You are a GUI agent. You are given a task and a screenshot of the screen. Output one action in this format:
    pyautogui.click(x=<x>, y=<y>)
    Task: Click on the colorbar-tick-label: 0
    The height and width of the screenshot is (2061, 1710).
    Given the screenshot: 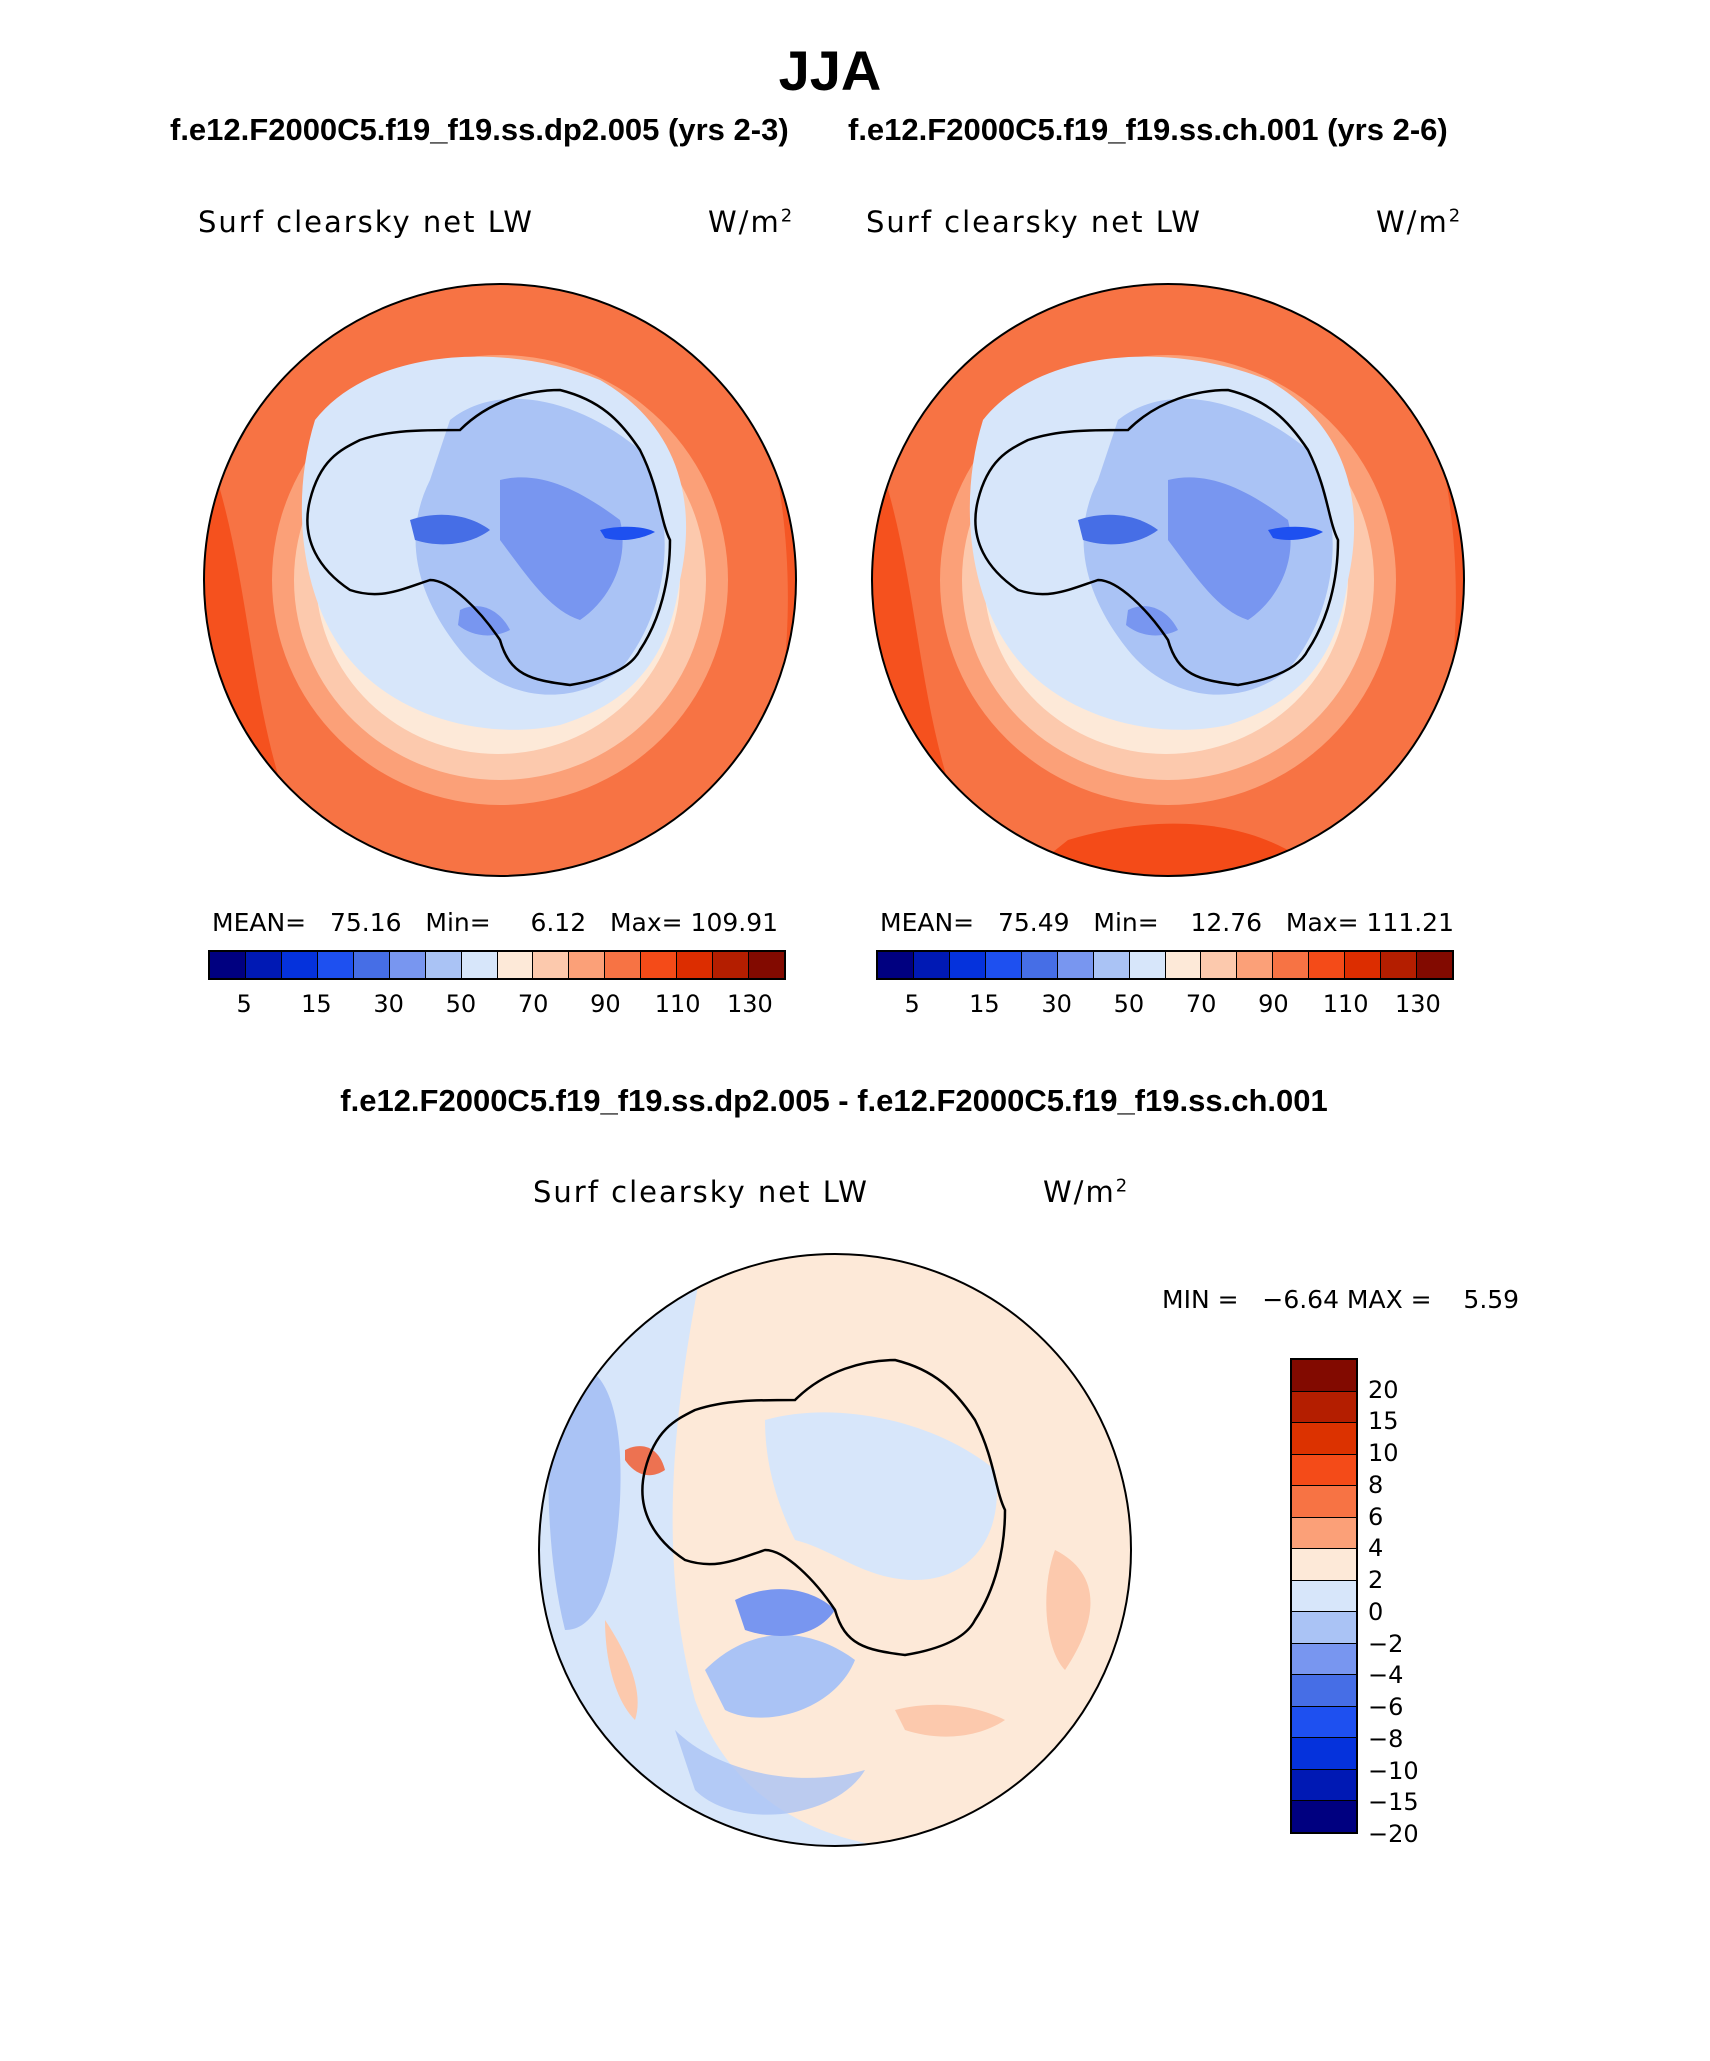 What is the action you would take?
    pyautogui.click(x=1376, y=1611)
    